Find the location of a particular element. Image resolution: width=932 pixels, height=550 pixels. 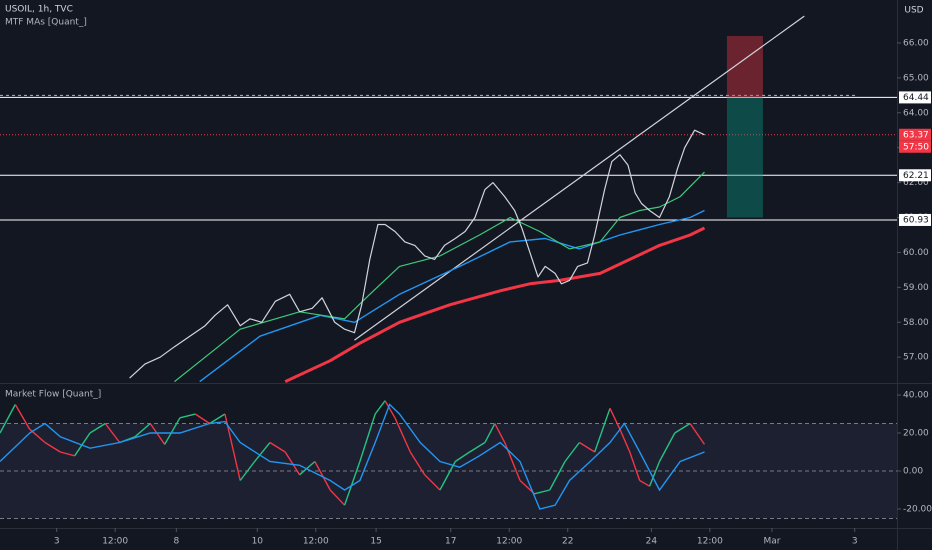

x-tick-label: 24 is located at coordinates (652, 542).